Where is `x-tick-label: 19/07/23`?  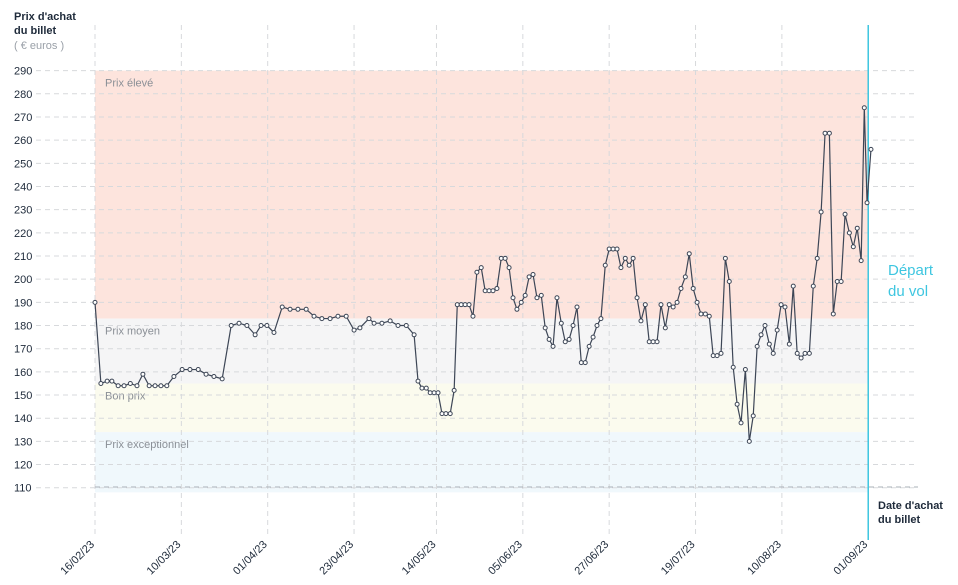
x-tick-label: 19/07/23 is located at coordinates (678, 558).